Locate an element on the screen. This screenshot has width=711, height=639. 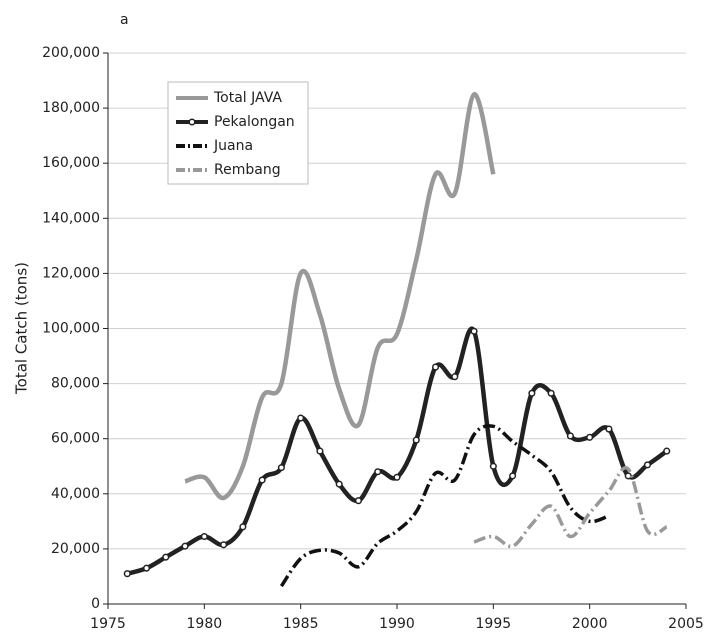
panel-label: a is located at coordinates (124, 20).